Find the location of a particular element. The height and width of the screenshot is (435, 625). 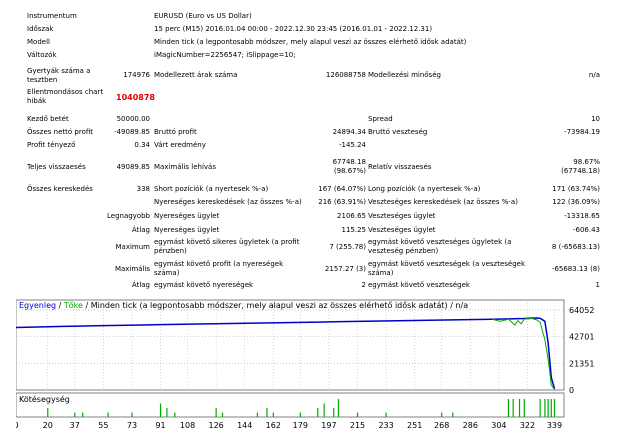

largest-loss-label: Veszteséges ügylet is located at coordinates (402, 216).